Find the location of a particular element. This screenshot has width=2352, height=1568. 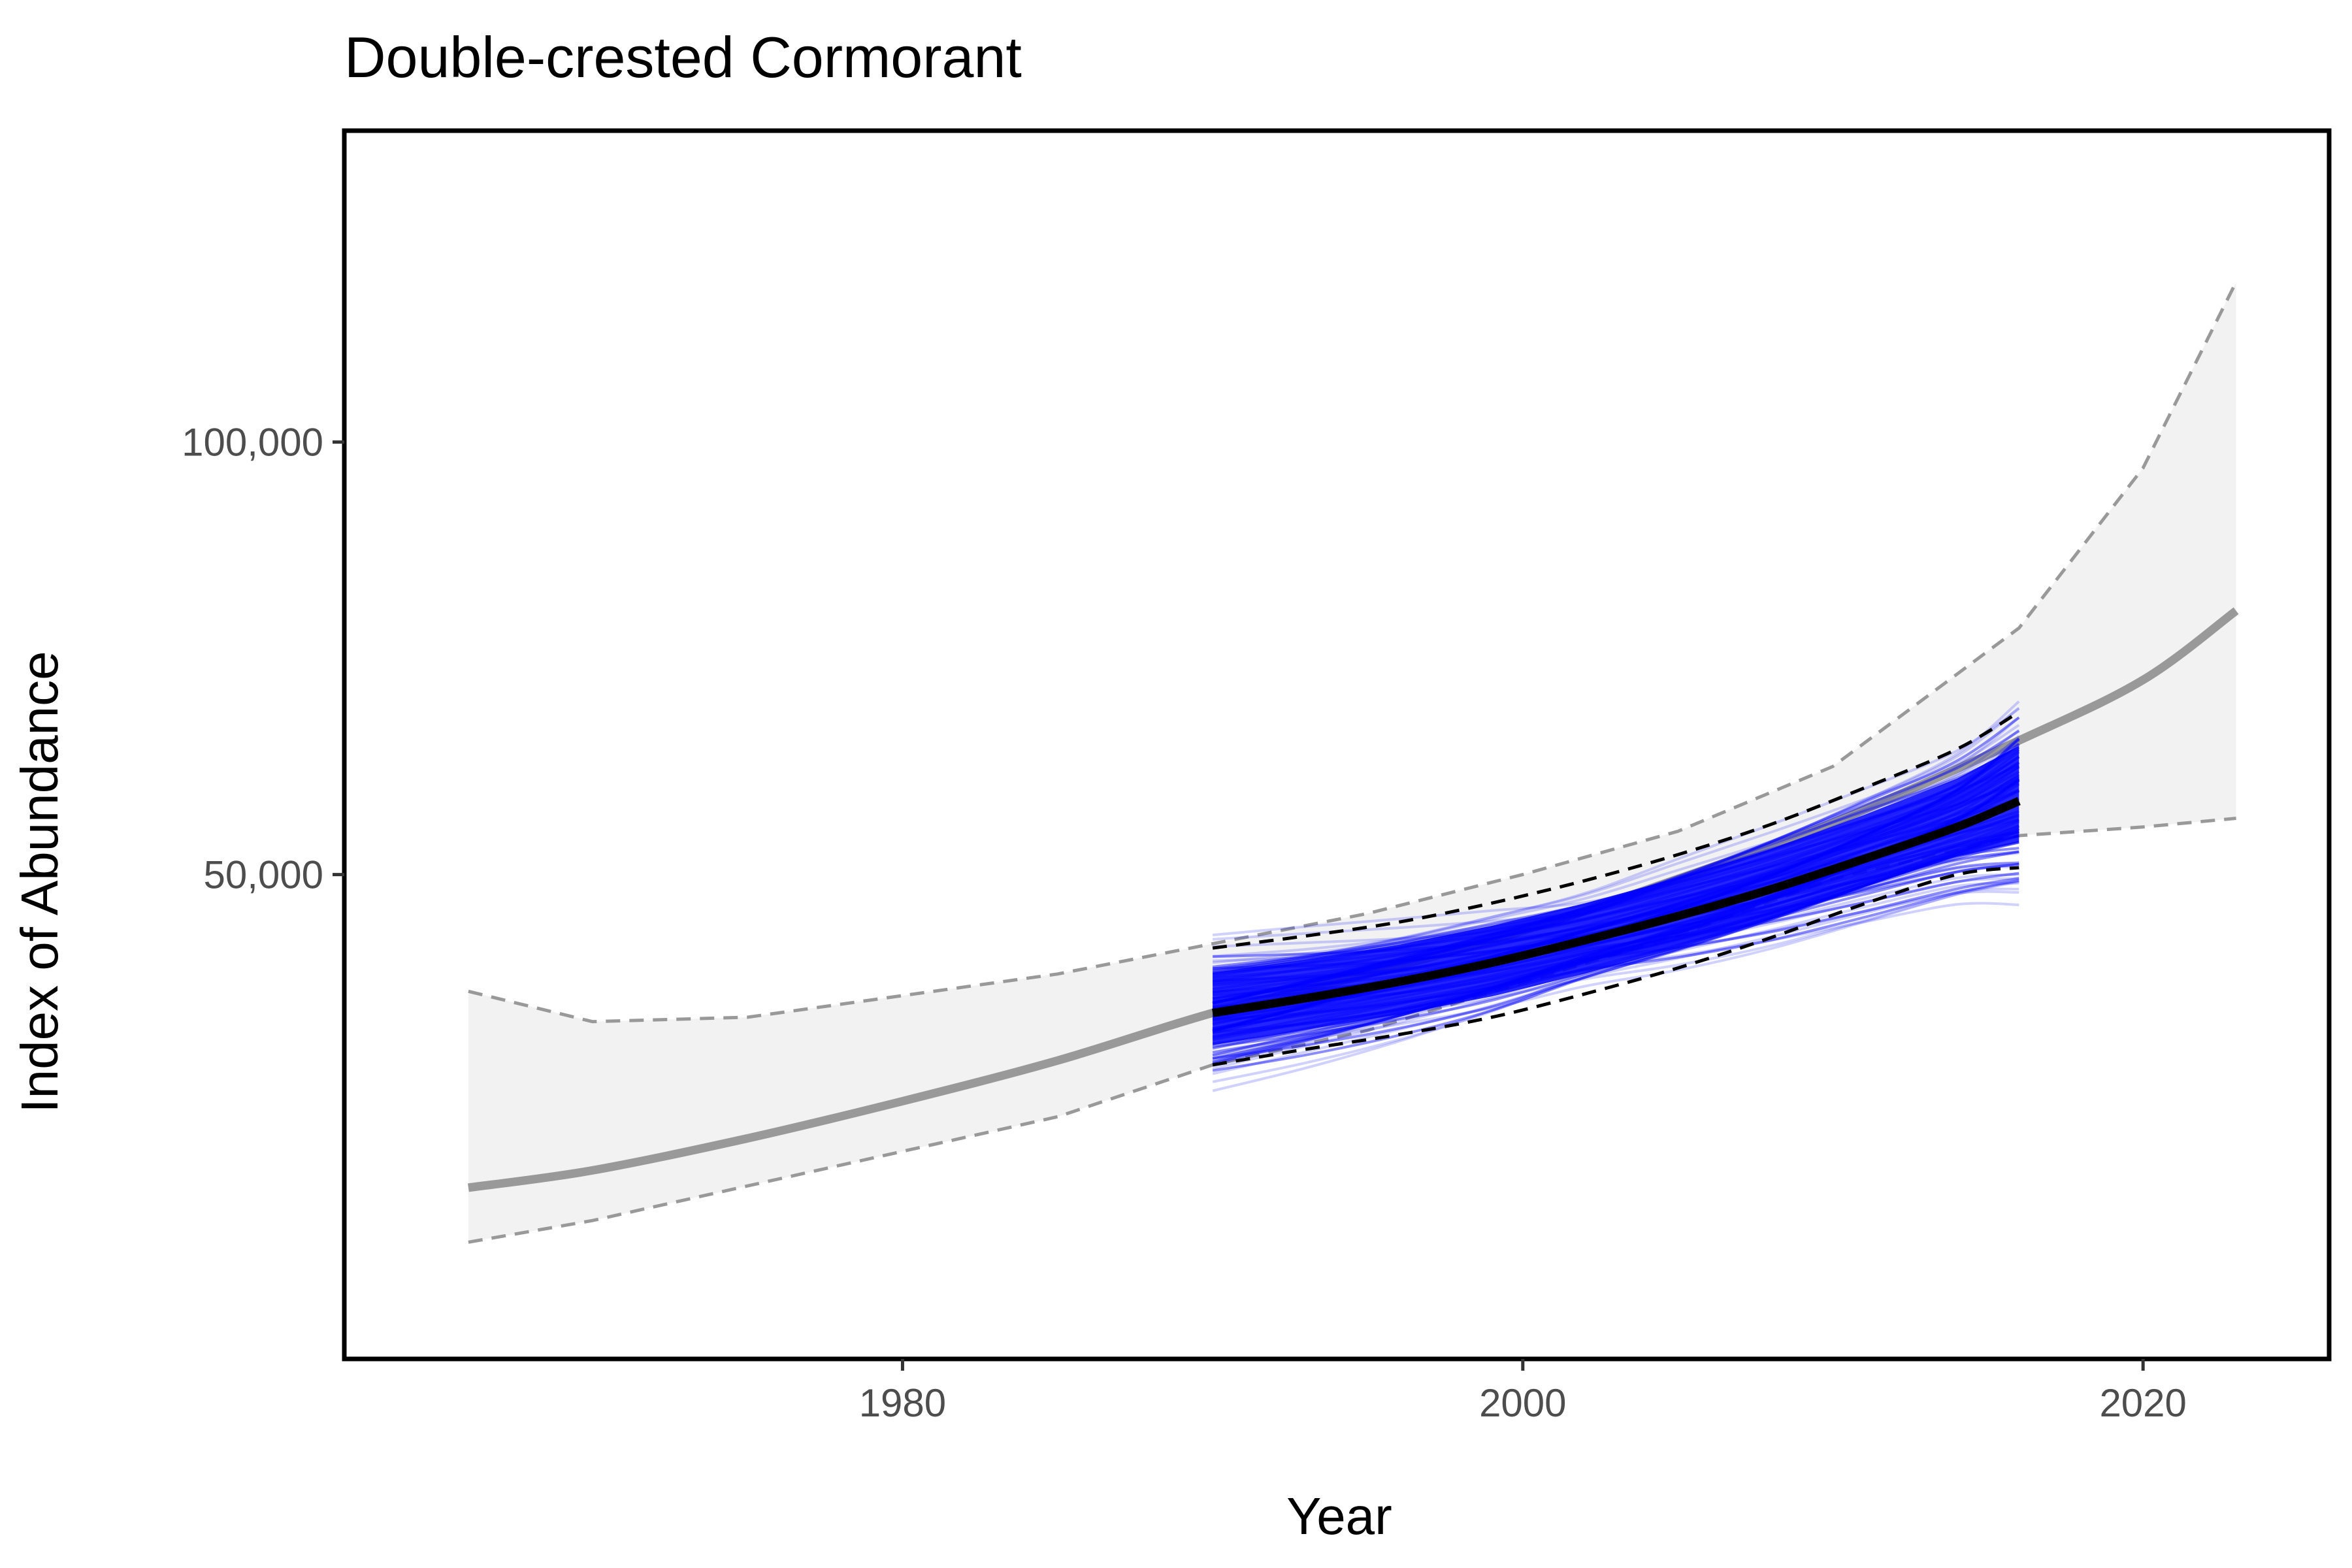

y-tick-label: 50,000 is located at coordinates (263, 875).